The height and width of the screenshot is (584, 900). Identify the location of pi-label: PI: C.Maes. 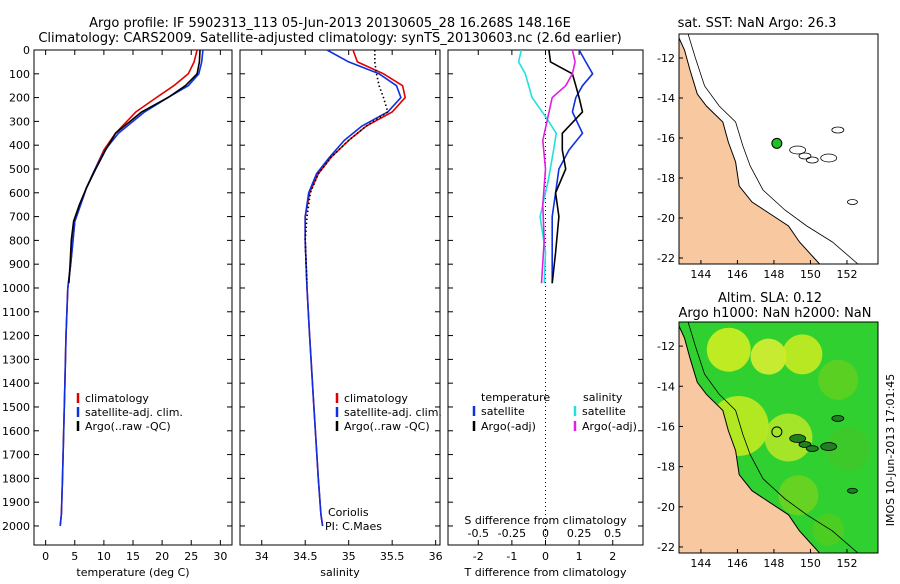
(353, 526).